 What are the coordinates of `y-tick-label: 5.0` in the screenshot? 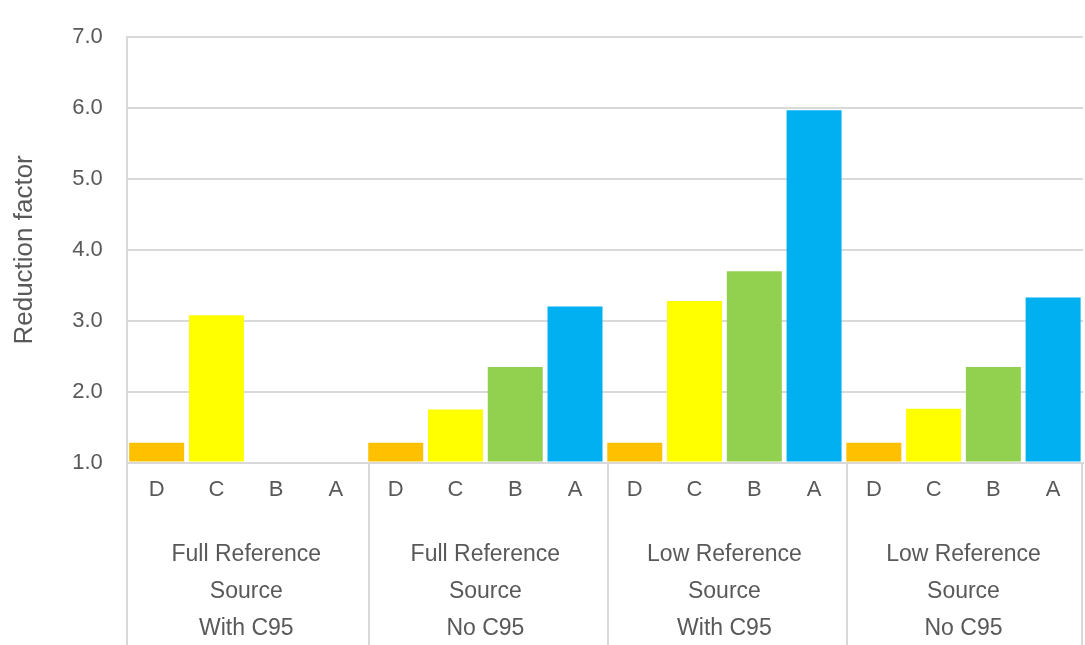 It's located at (87, 178).